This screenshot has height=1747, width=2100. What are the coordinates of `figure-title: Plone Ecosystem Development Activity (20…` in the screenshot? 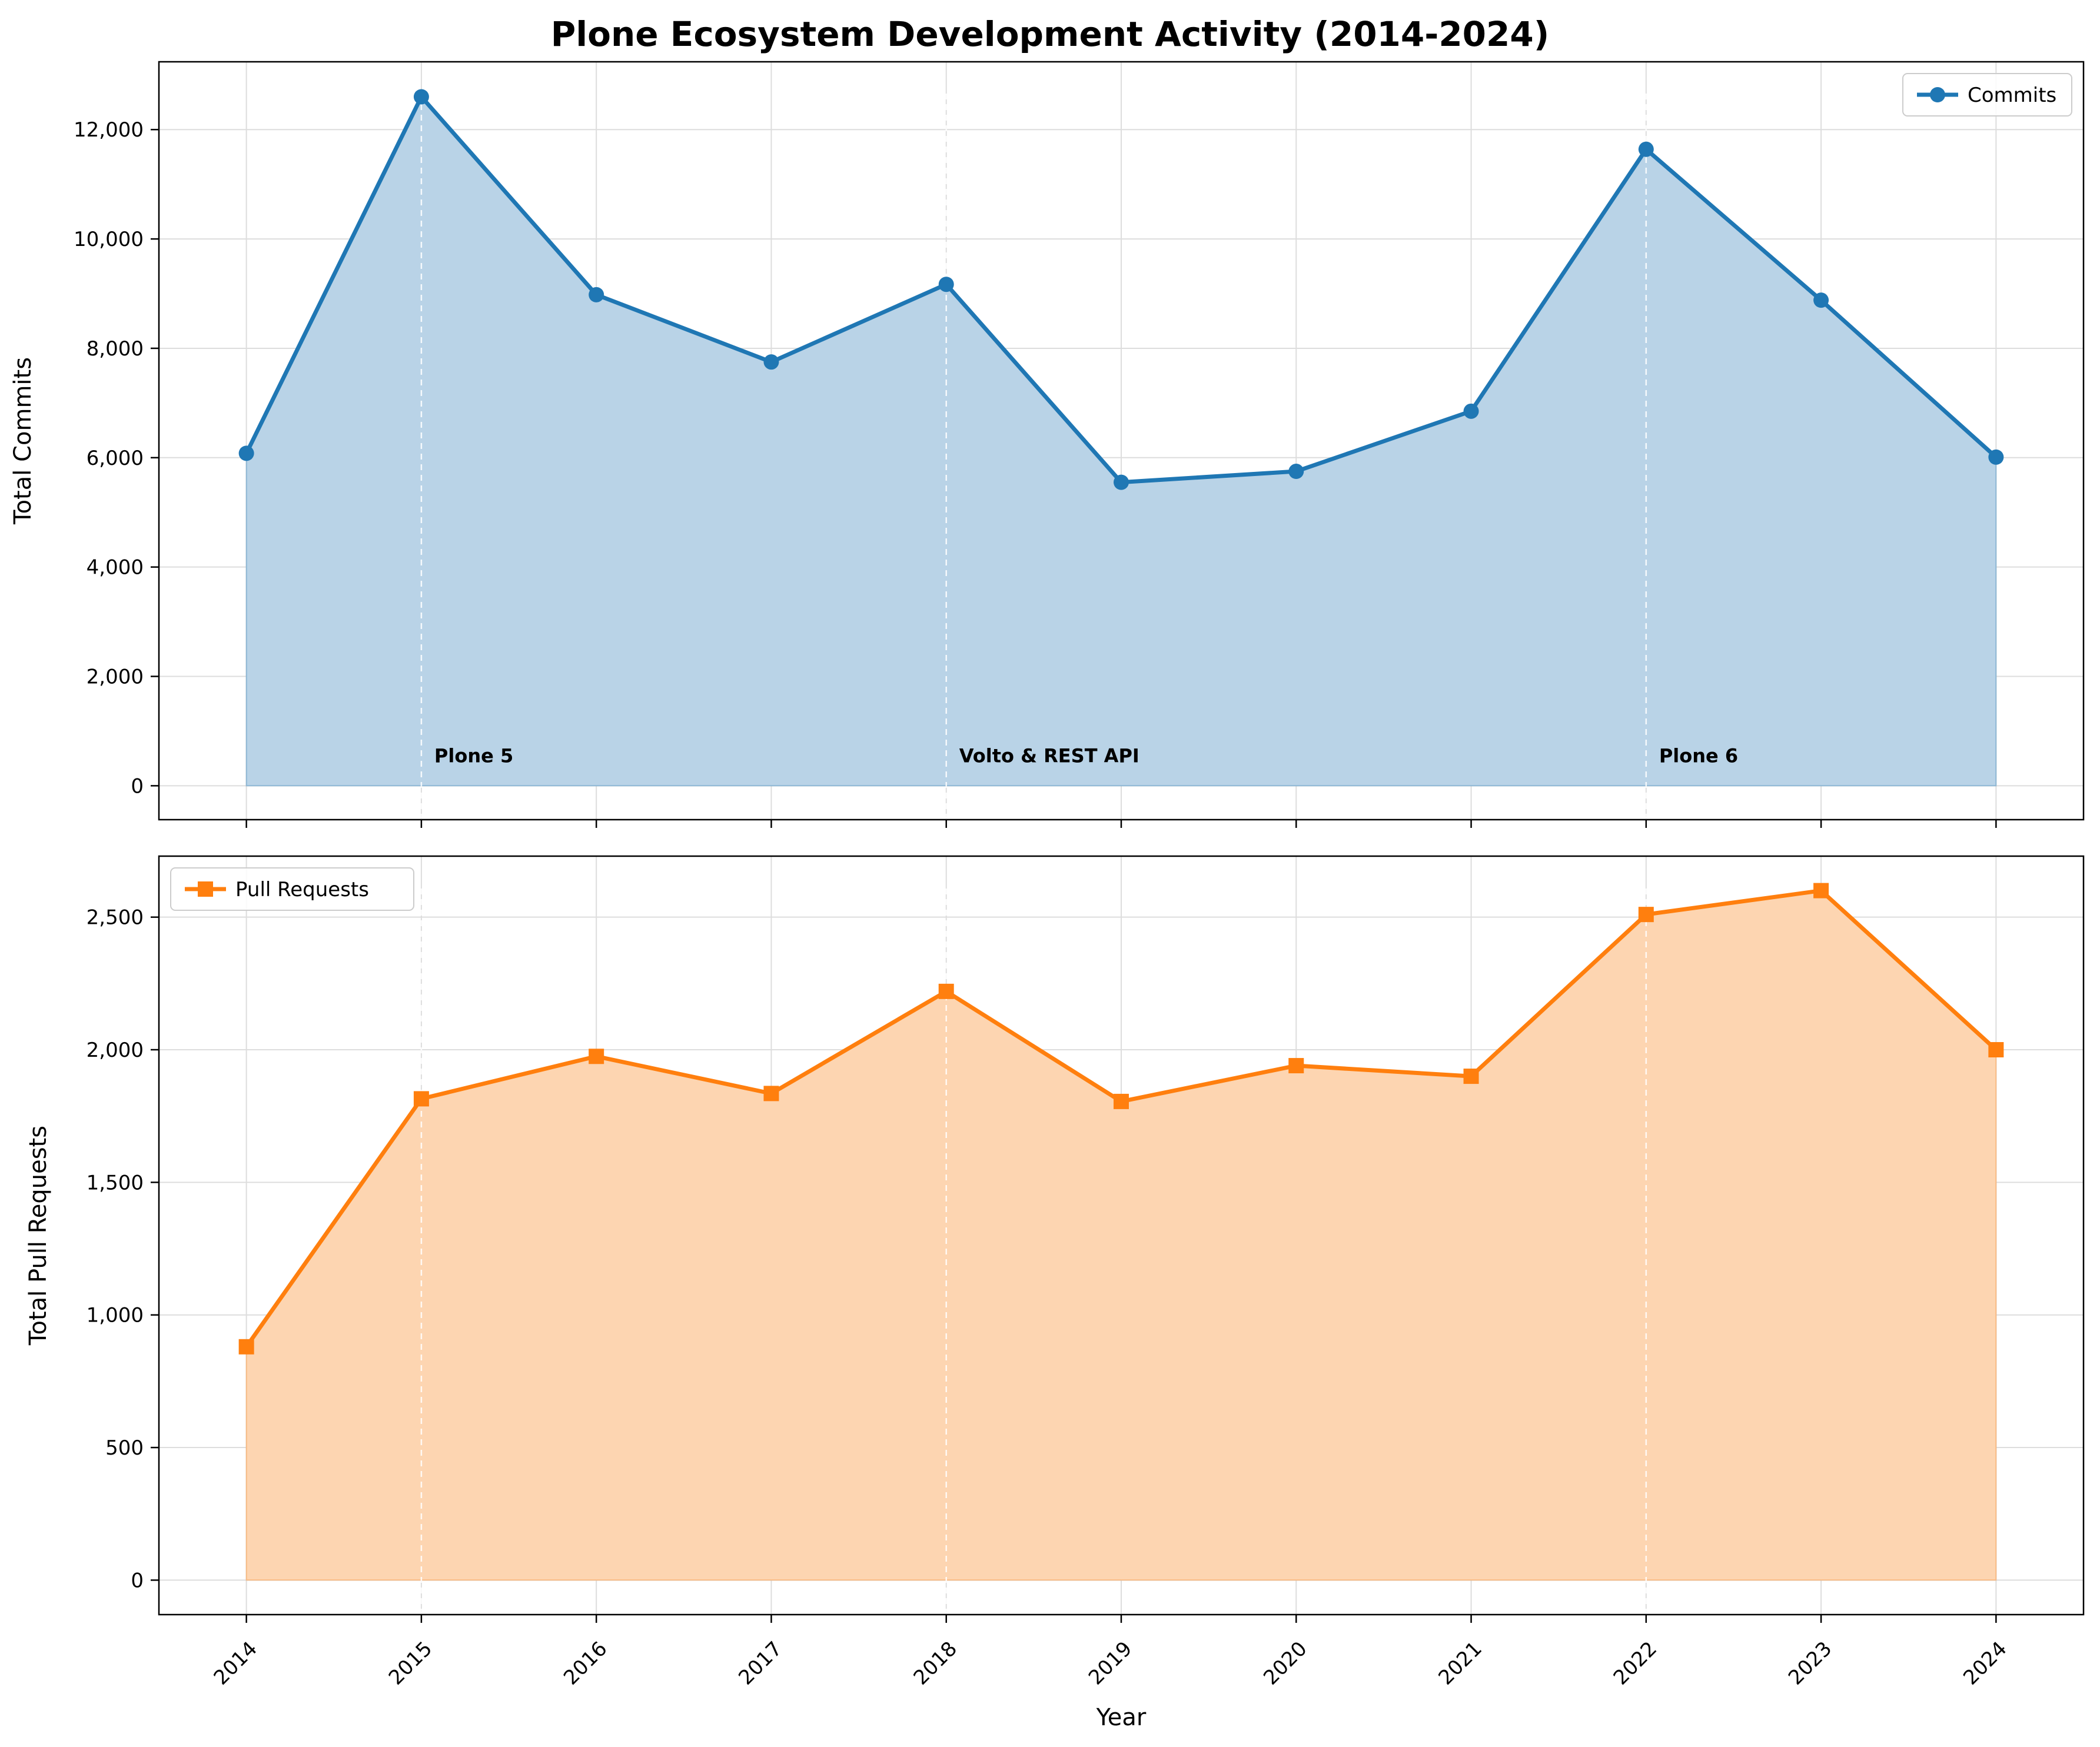 It's located at (1050, 34).